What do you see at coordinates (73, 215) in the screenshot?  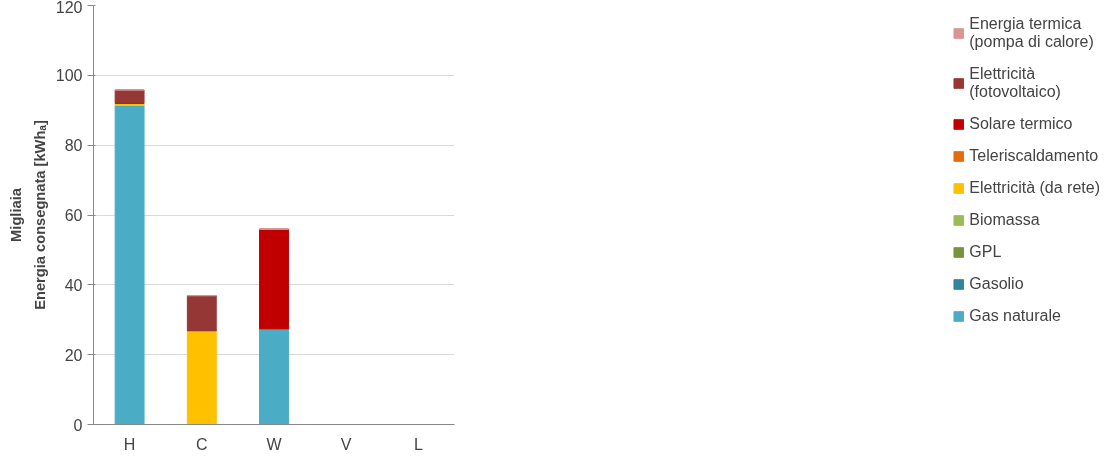 I see `y-tick-label: 60` at bounding box center [73, 215].